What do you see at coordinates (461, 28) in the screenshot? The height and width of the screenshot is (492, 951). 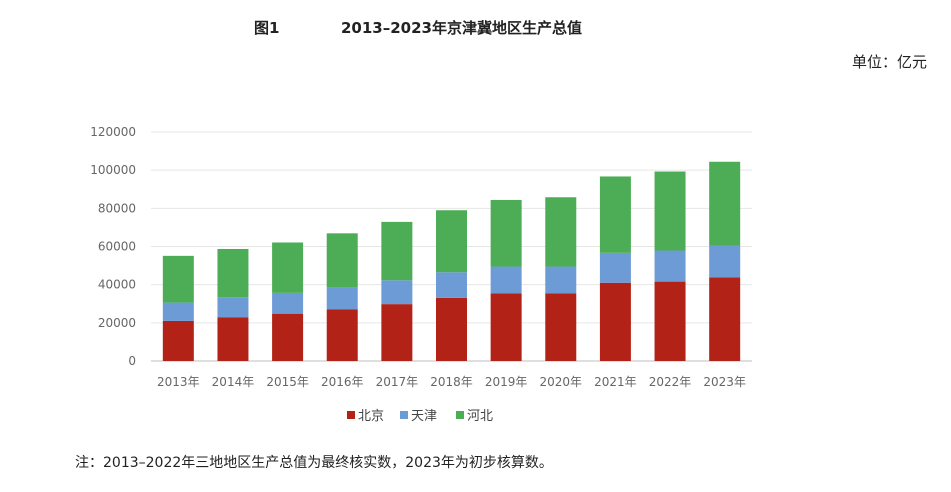 I see `chart-title: 2013–2023年京津冀地区生产总值` at bounding box center [461, 28].